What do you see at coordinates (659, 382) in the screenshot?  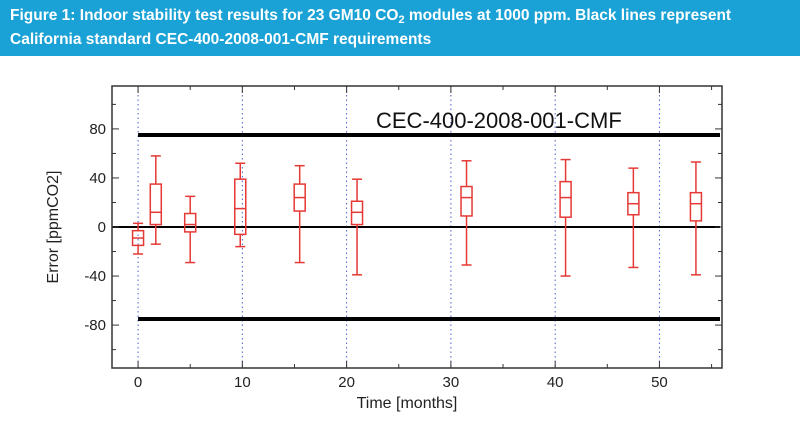 I see `x-tick-label: 50` at bounding box center [659, 382].